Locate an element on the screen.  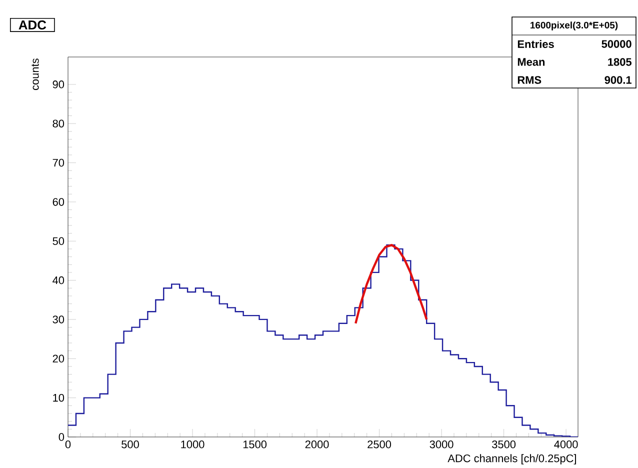
x-tick-label: 500 is located at coordinates (130, 444).